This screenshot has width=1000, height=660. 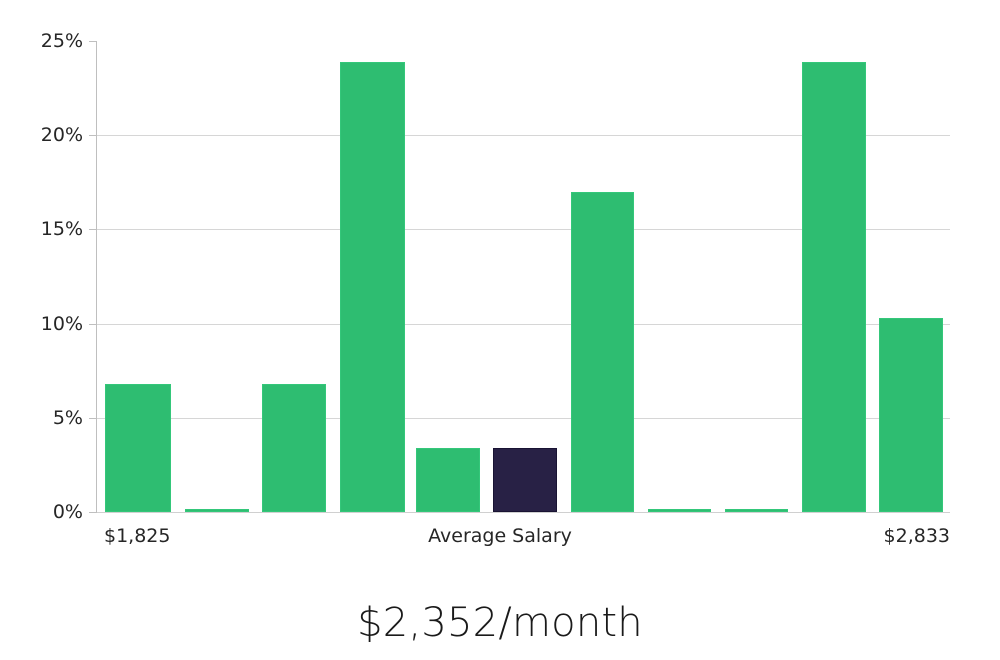 I want to click on chart-title: $2,352/month, so click(x=500, y=623).